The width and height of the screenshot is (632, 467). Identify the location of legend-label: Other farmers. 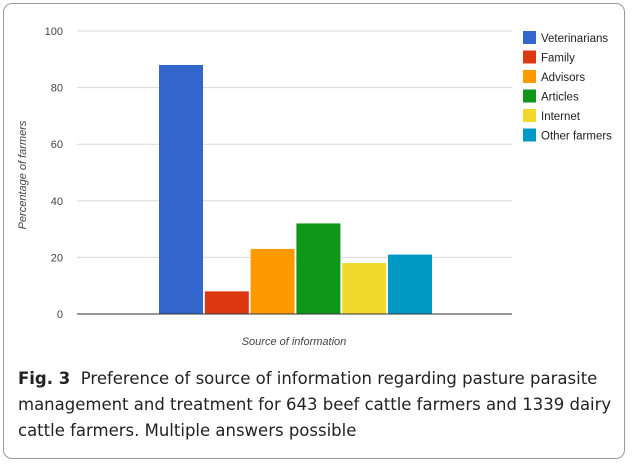
(576, 137).